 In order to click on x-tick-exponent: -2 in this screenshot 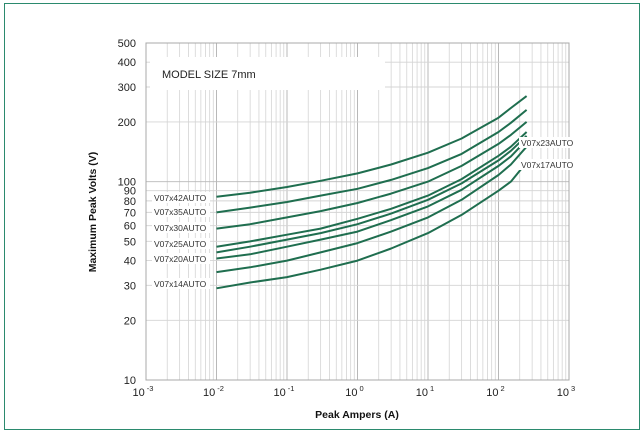, I will do `click(220, 388)`.